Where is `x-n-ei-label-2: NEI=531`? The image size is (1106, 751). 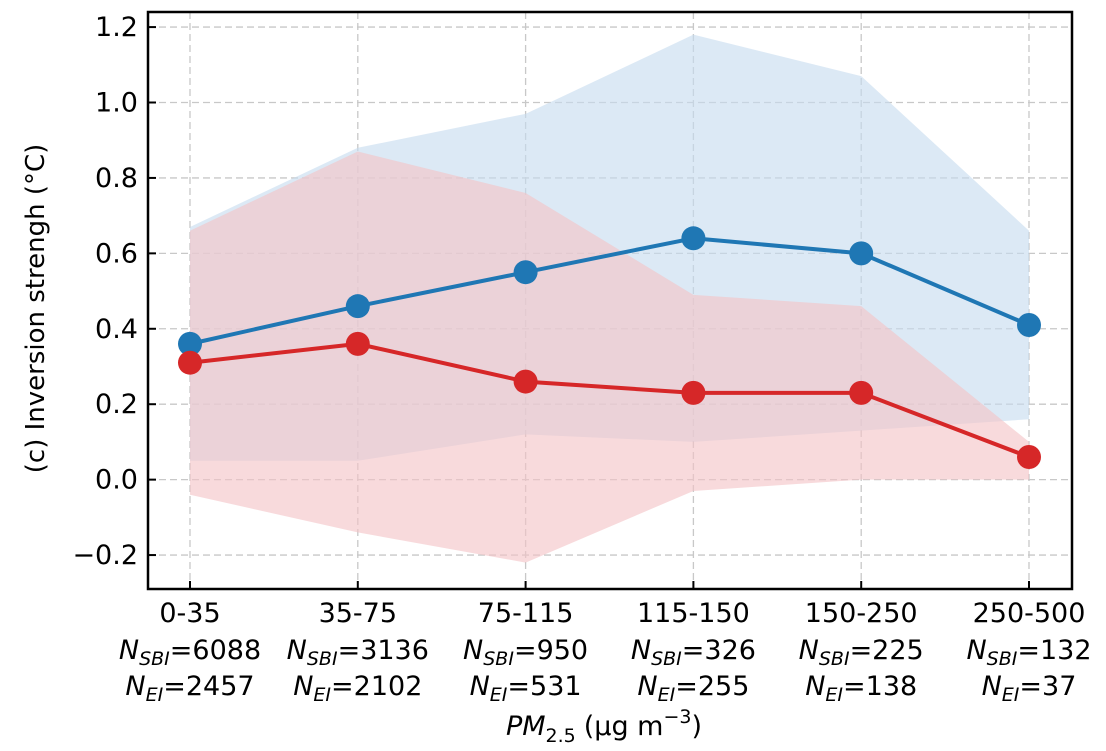
x-n-ei-label-2: NEI=531 is located at coordinates (526, 688).